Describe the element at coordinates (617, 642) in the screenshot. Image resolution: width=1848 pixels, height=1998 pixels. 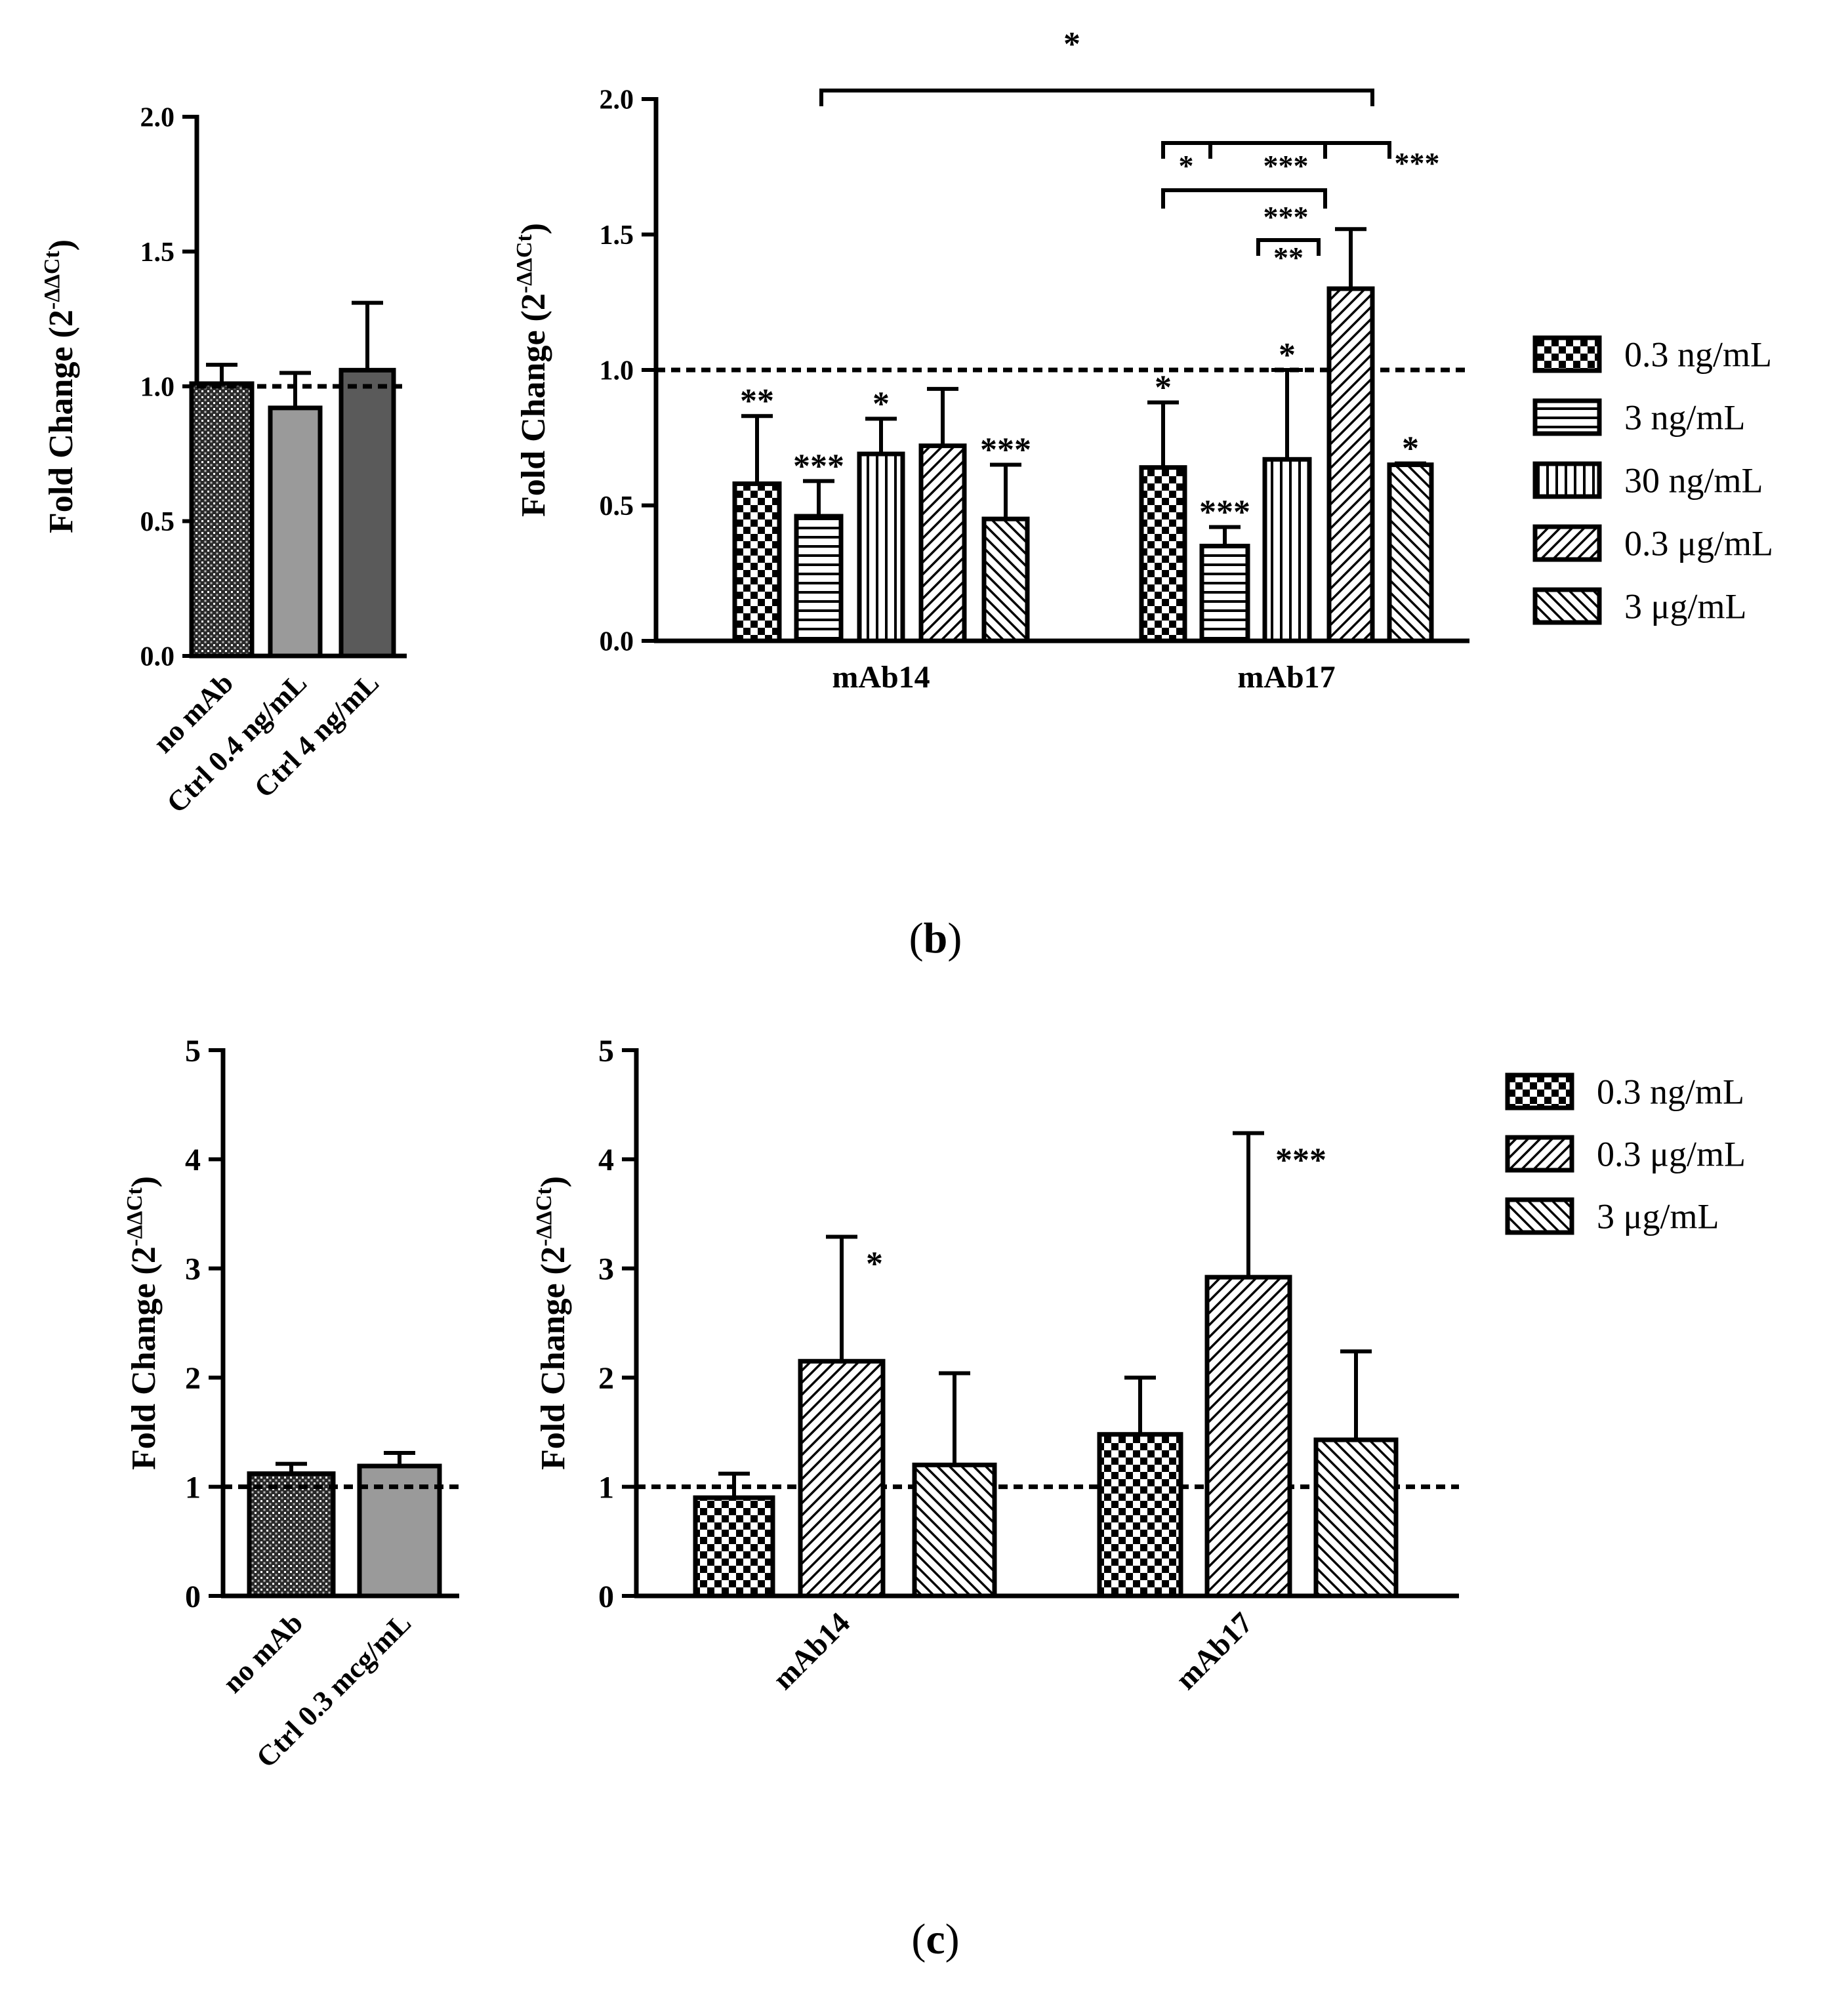
I see `b-treat-ytick-label: 0.0` at that location.